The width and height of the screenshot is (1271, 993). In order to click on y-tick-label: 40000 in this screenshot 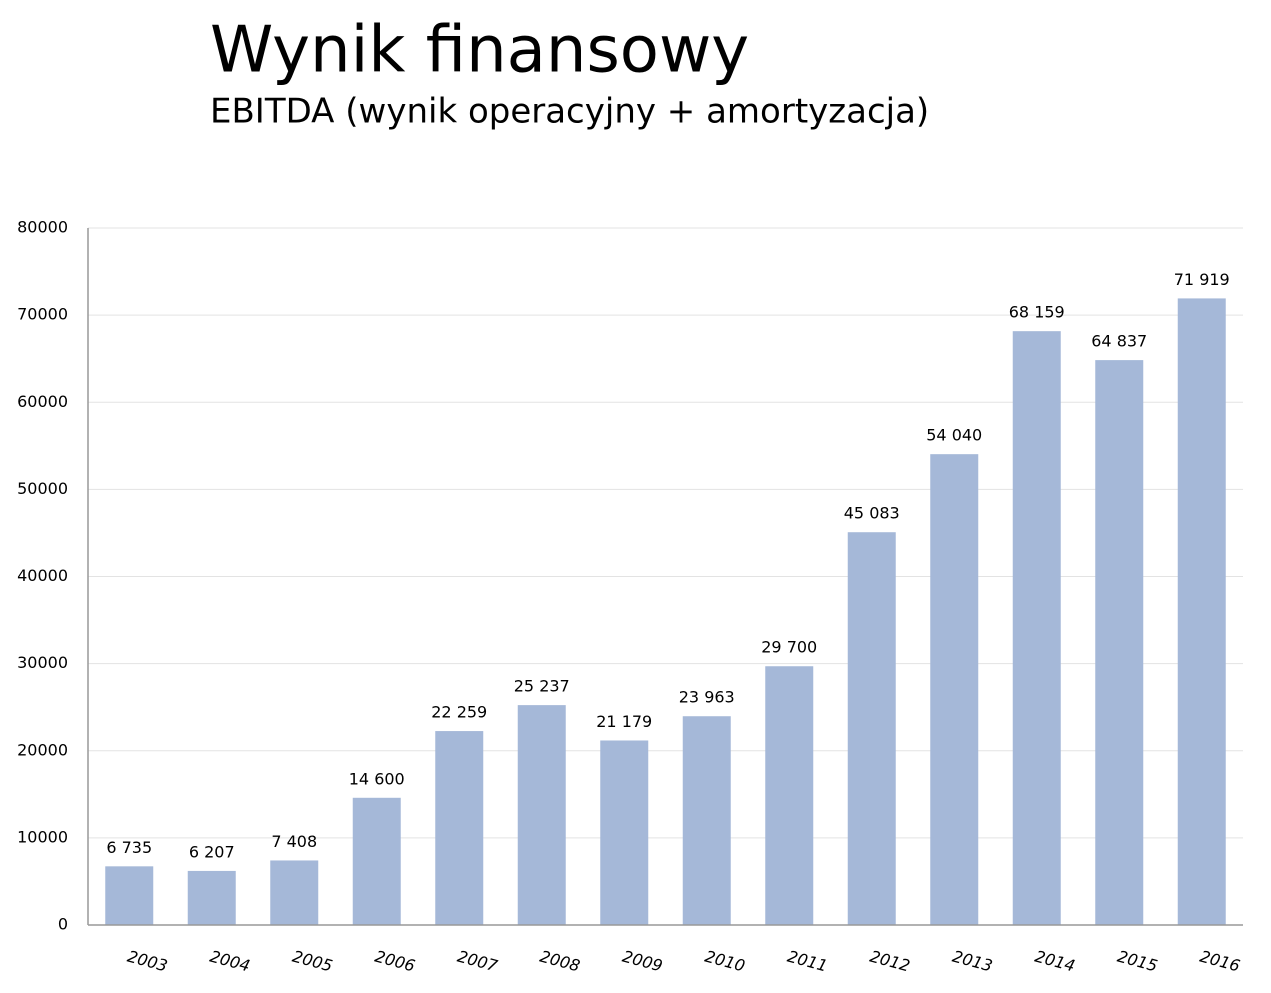, I will do `click(42, 575)`.